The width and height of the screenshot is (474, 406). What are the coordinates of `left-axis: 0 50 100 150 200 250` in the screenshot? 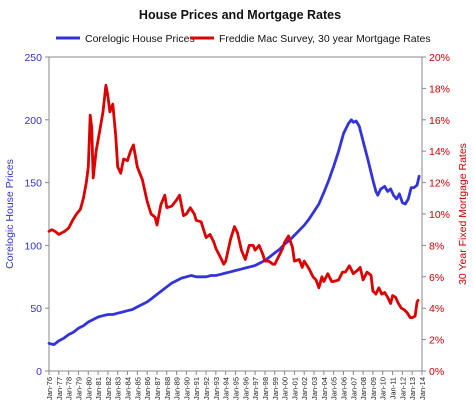 It's located at (36, 215).